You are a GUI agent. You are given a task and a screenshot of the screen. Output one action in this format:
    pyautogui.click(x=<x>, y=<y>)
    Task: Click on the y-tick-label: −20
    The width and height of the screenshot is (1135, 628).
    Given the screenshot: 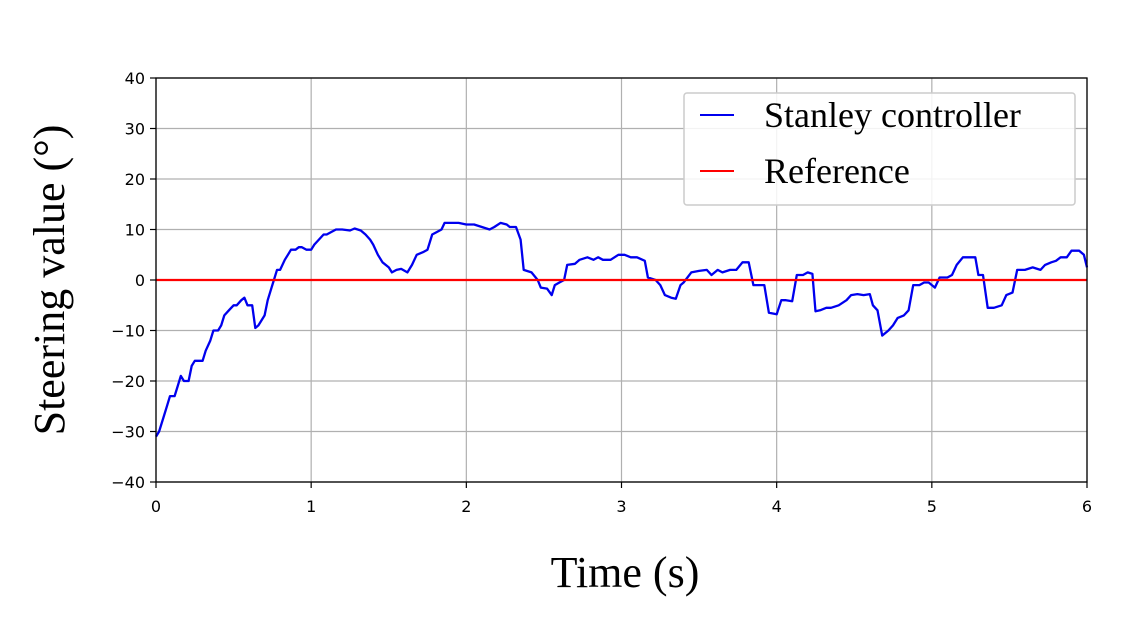 What is the action you would take?
    pyautogui.click(x=128, y=381)
    